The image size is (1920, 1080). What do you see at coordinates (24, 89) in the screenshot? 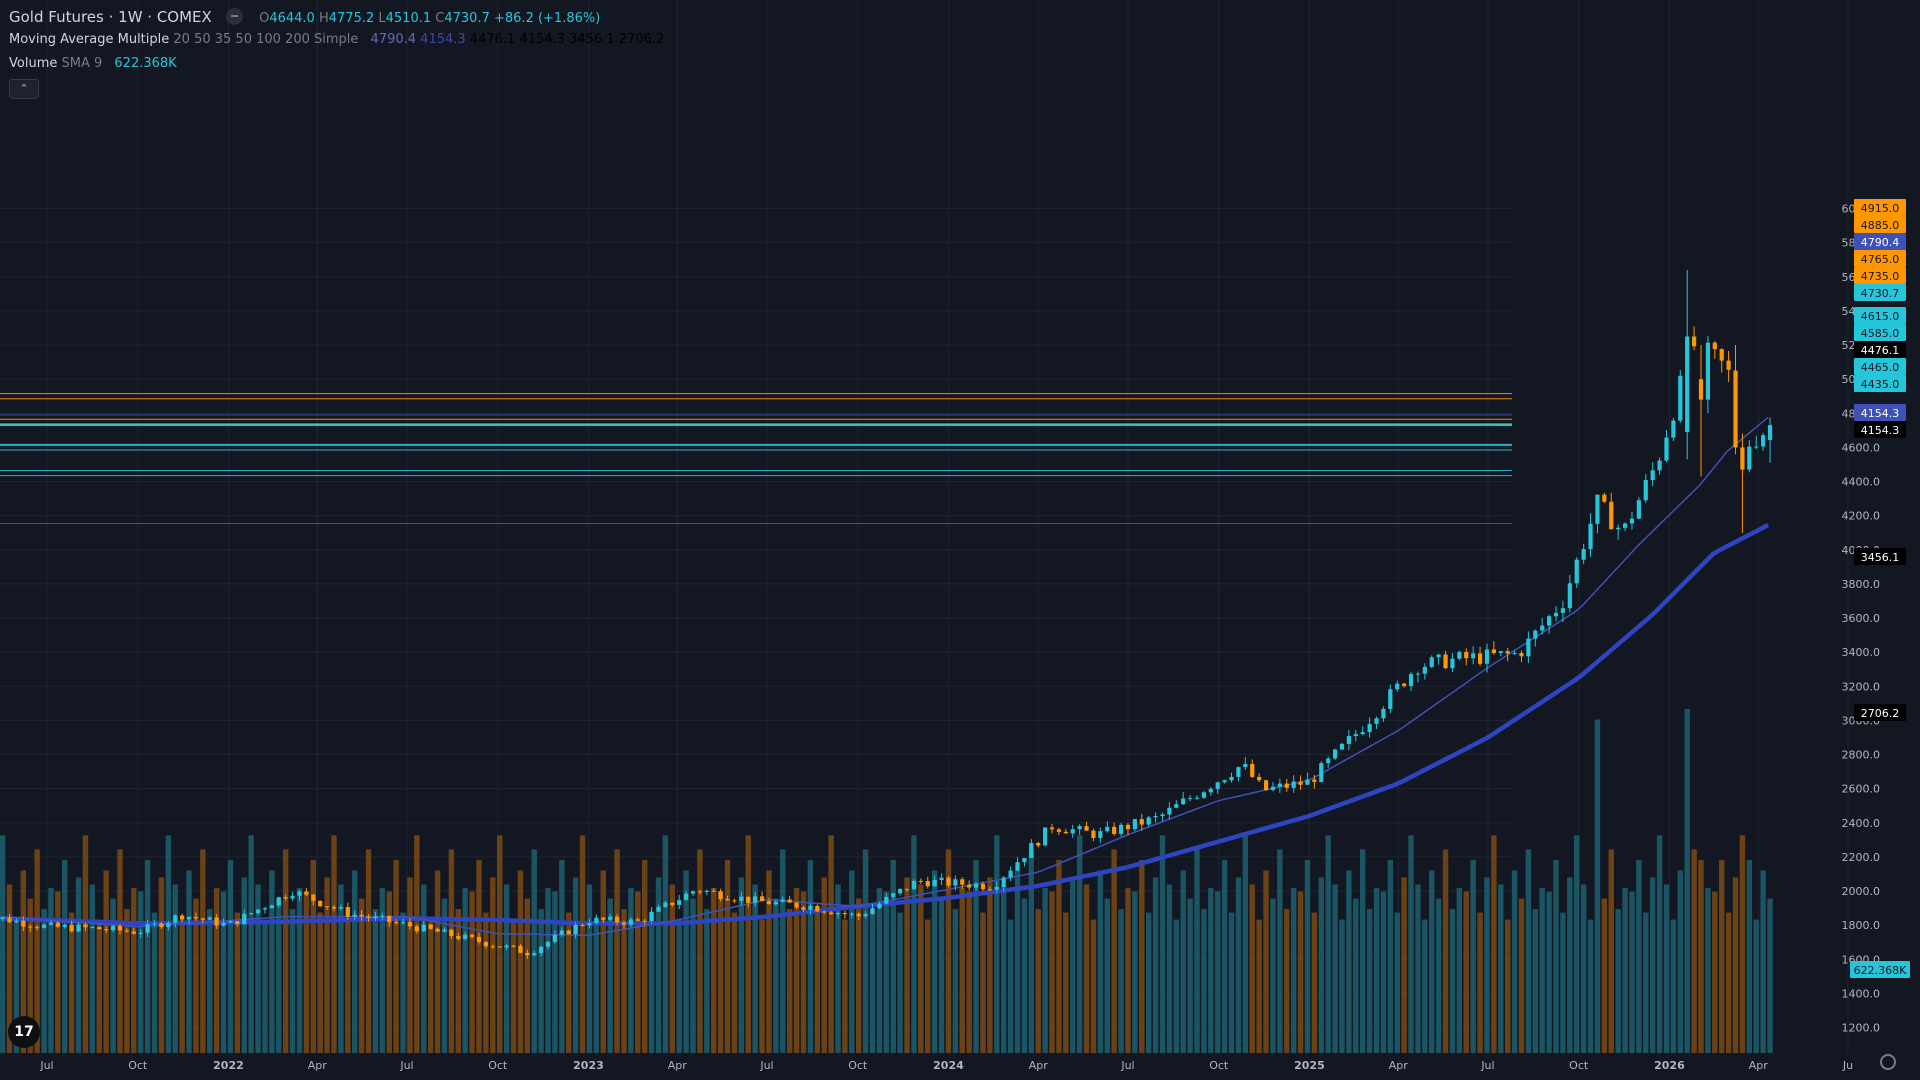
I see `chevron-up-icon: ⌃` at bounding box center [24, 89].